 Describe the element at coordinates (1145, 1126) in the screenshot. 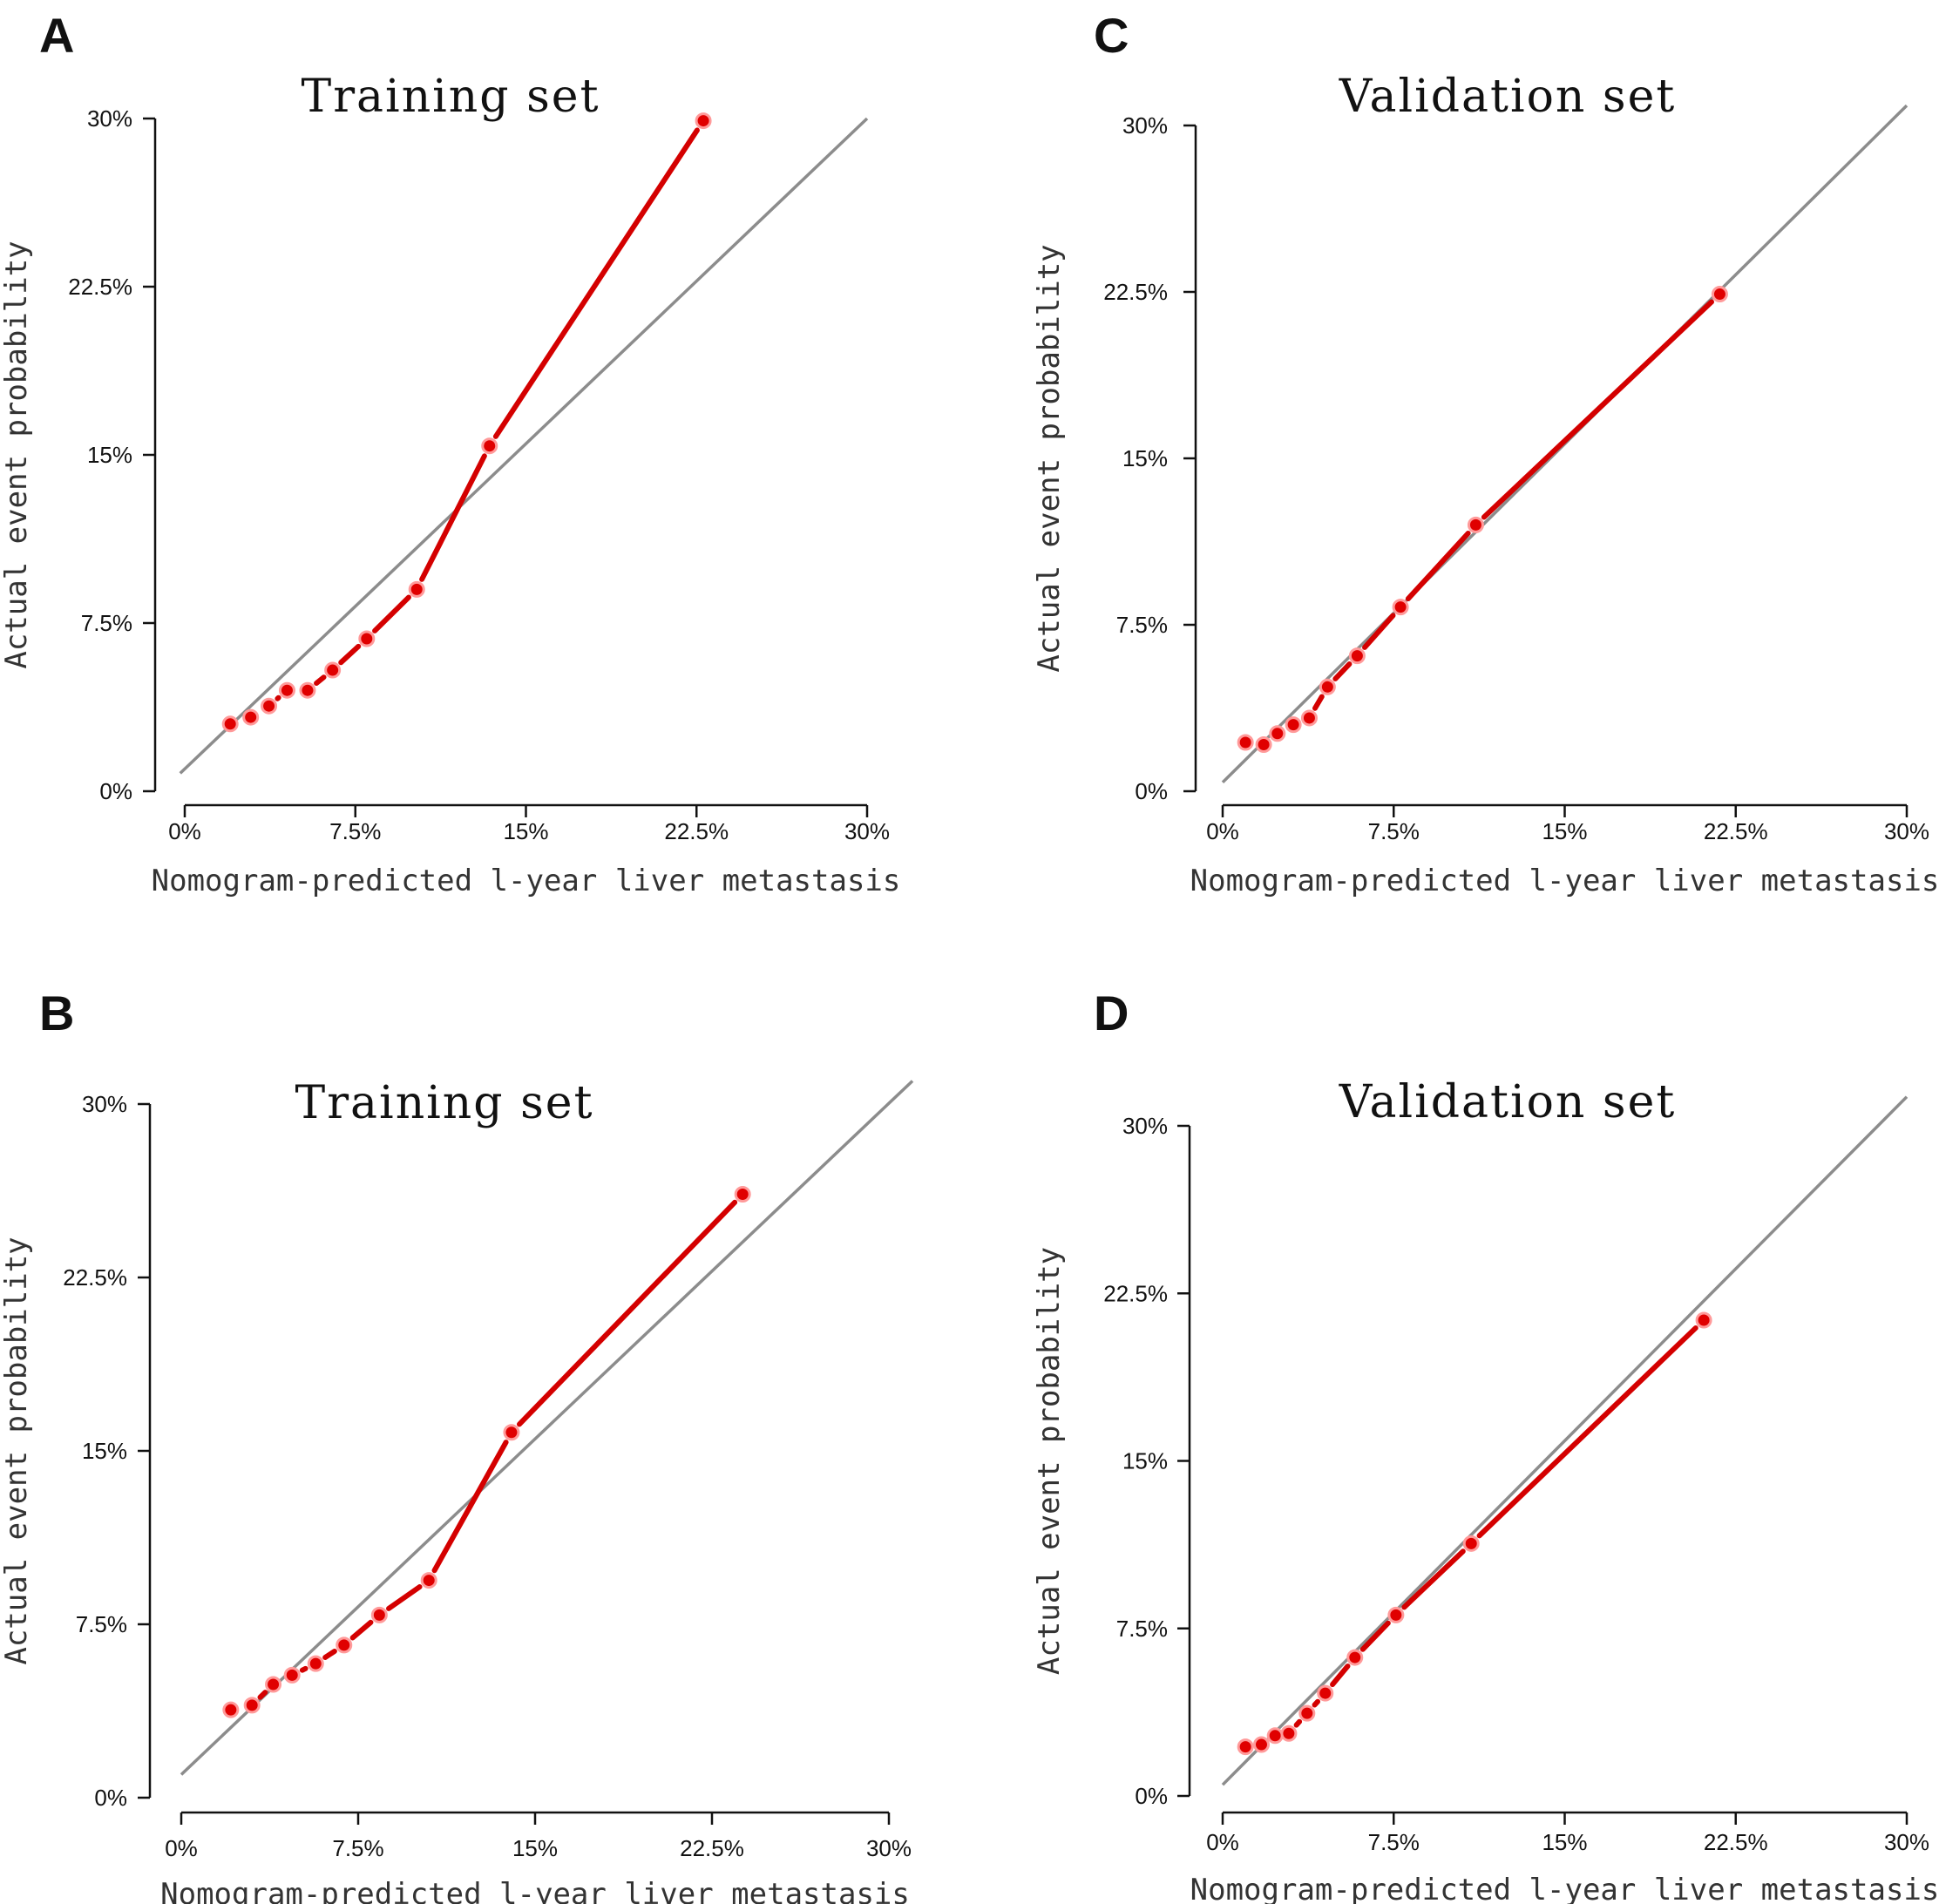

I see `panel-d-y-tick-label: 30%` at that location.